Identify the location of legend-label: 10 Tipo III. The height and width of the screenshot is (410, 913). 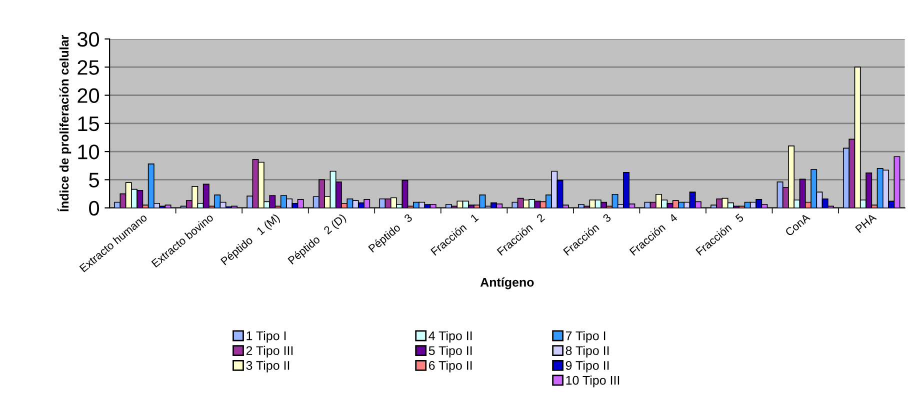
(593, 382).